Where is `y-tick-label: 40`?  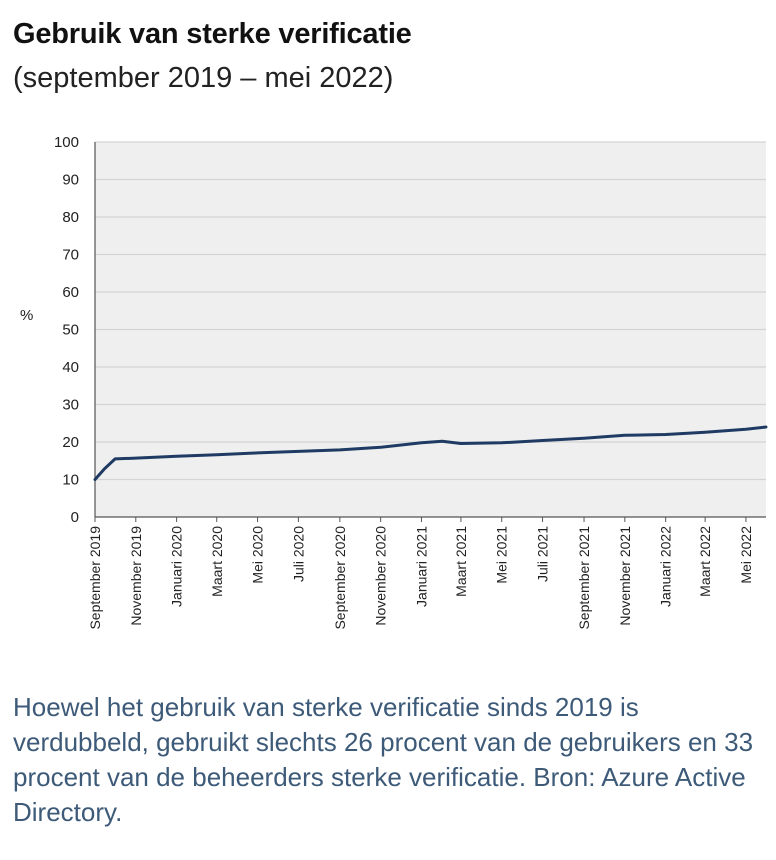
y-tick-label: 40 is located at coordinates (70, 367).